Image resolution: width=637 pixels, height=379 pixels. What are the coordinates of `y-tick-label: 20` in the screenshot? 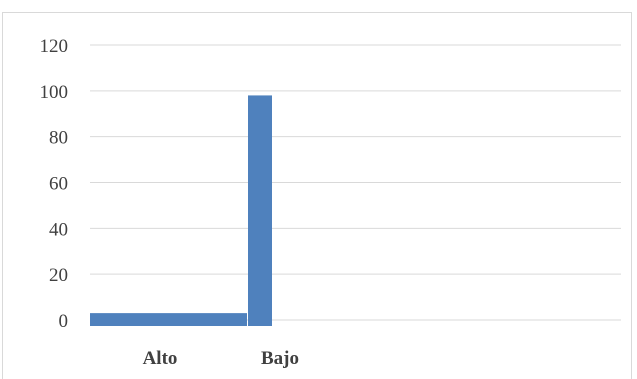 It's located at (58, 275).